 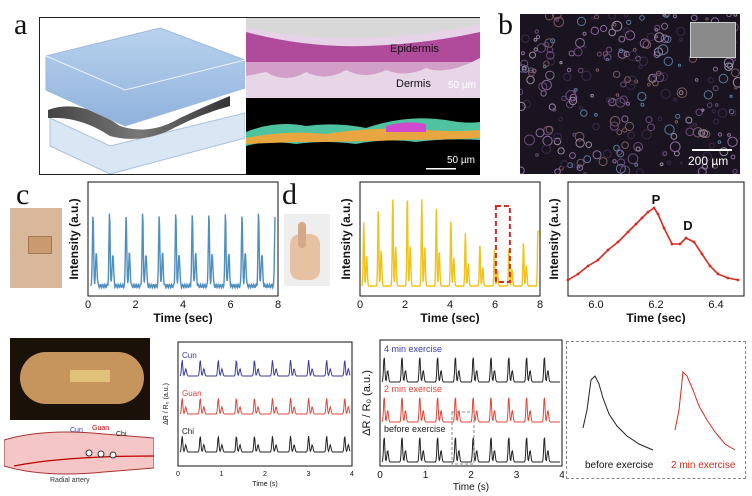 I want to click on fiber-texture, so click(x=630, y=93).